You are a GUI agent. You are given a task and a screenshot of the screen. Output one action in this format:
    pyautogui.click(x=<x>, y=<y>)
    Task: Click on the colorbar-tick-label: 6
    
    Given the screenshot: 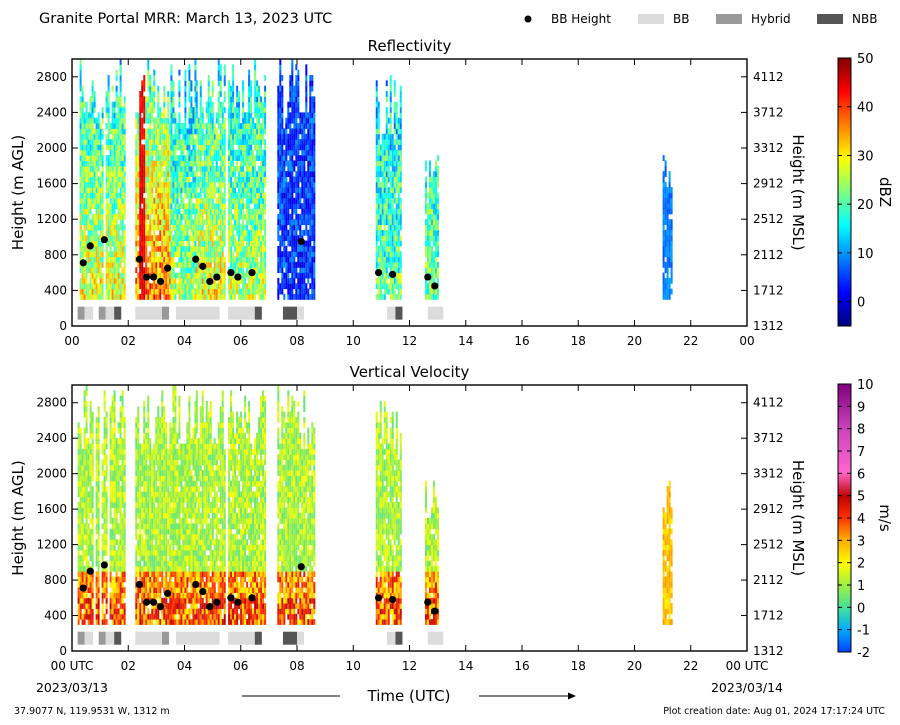 What is the action you would take?
    pyautogui.click(x=861, y=474)
    